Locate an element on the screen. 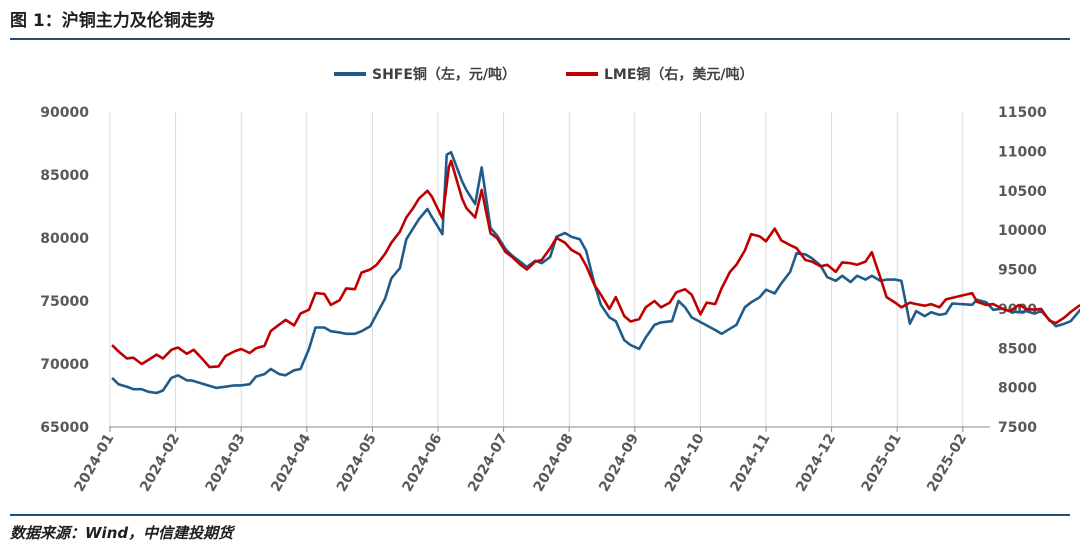  y-left-tick-label: 75000 is located at coordinates (64, 302).